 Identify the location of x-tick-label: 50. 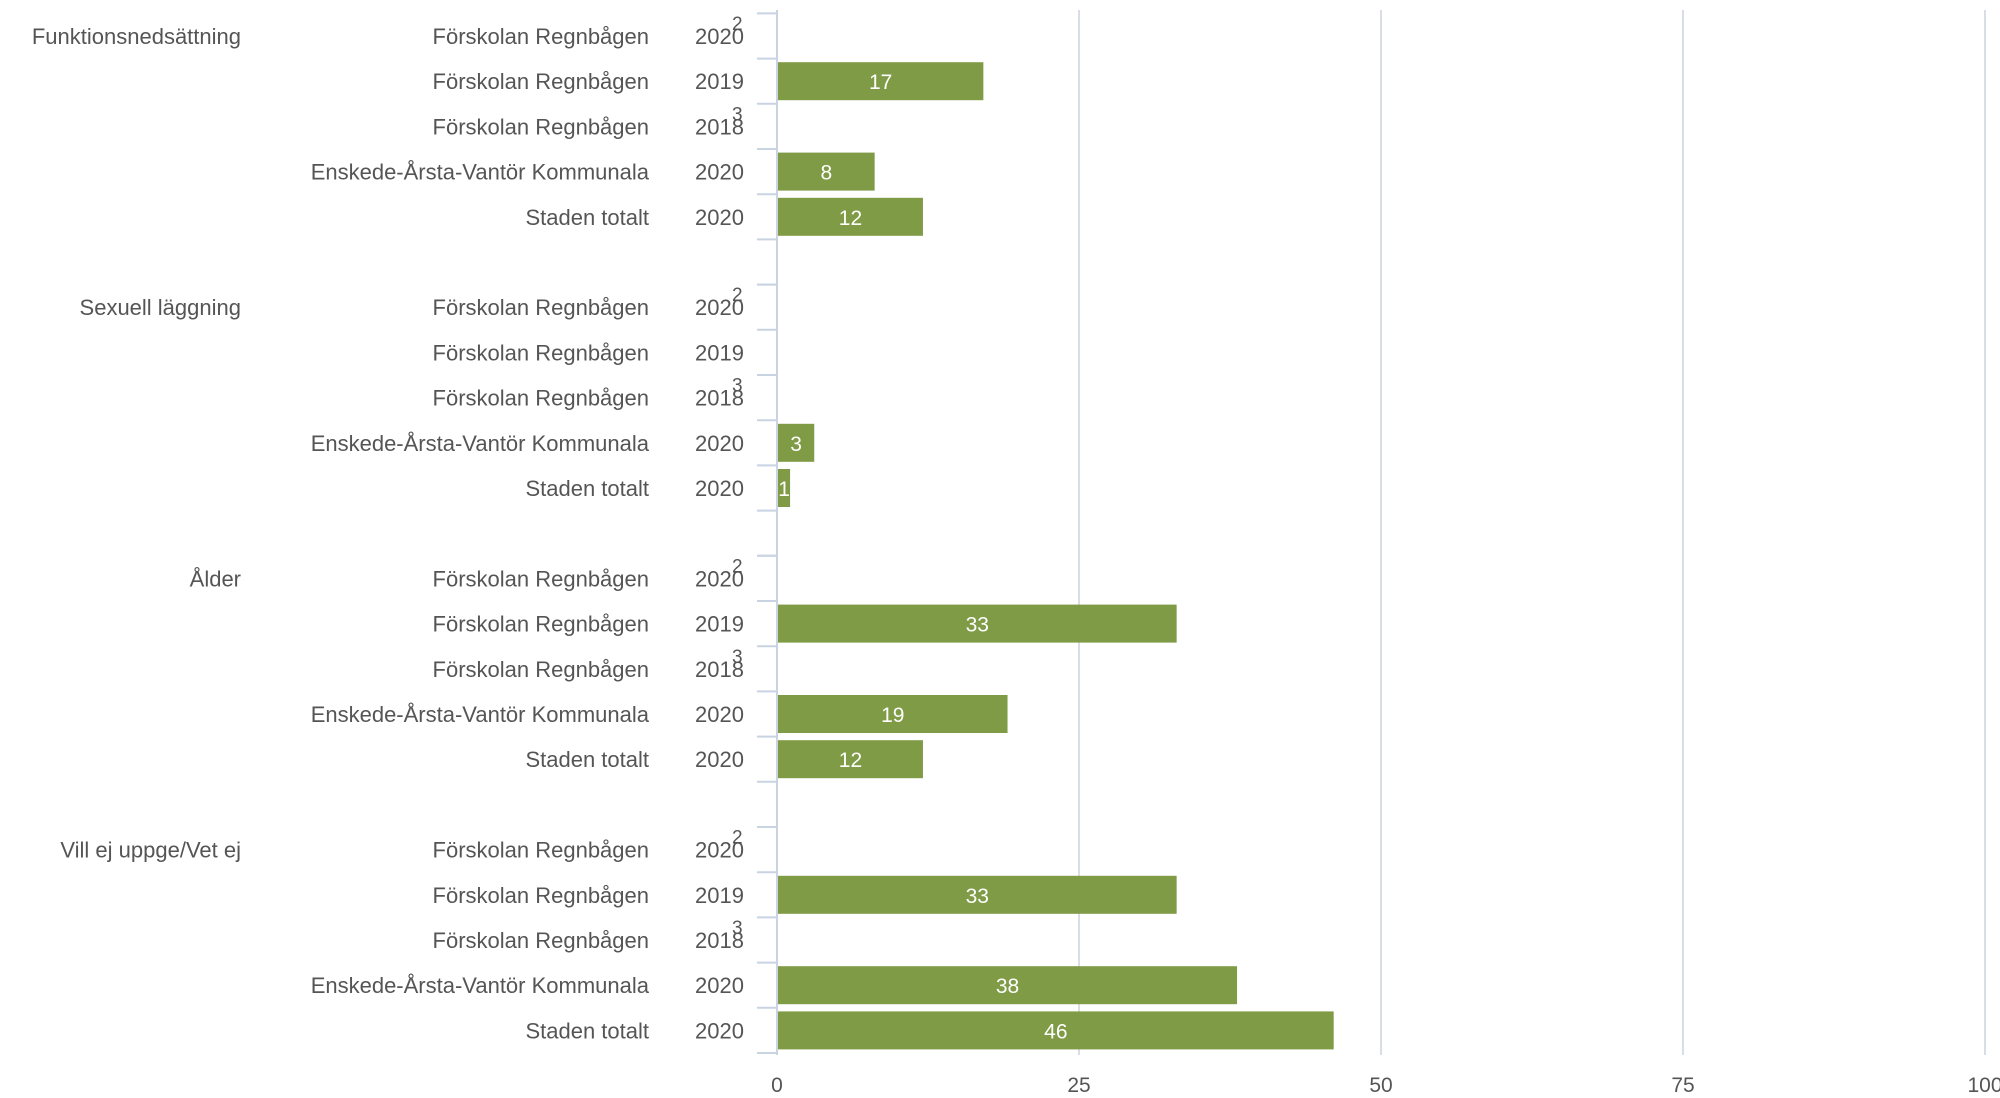
(1380, 1085).